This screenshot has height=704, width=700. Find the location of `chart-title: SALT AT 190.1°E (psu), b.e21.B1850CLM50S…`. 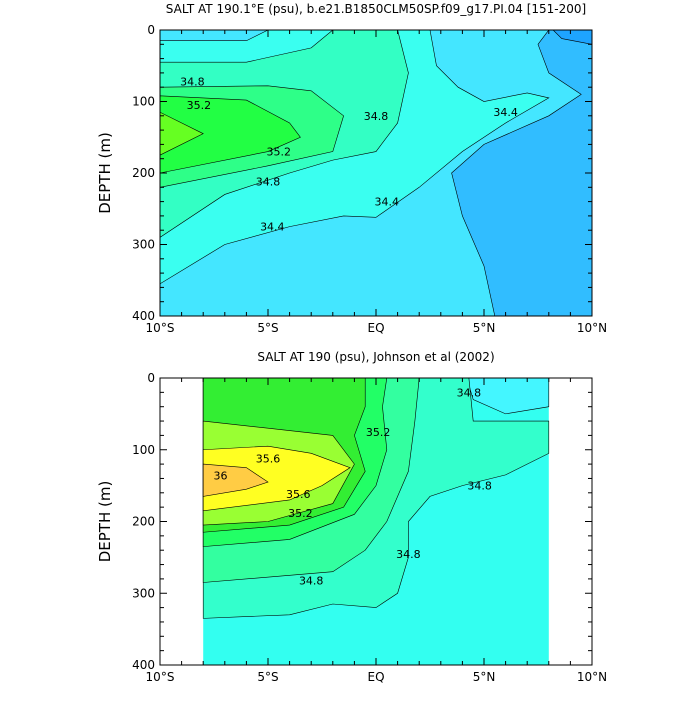

chart-title: SALT AT 190.1°E (psu), b.e21.B1850CLM50S… is located at coordinates (376, 9).